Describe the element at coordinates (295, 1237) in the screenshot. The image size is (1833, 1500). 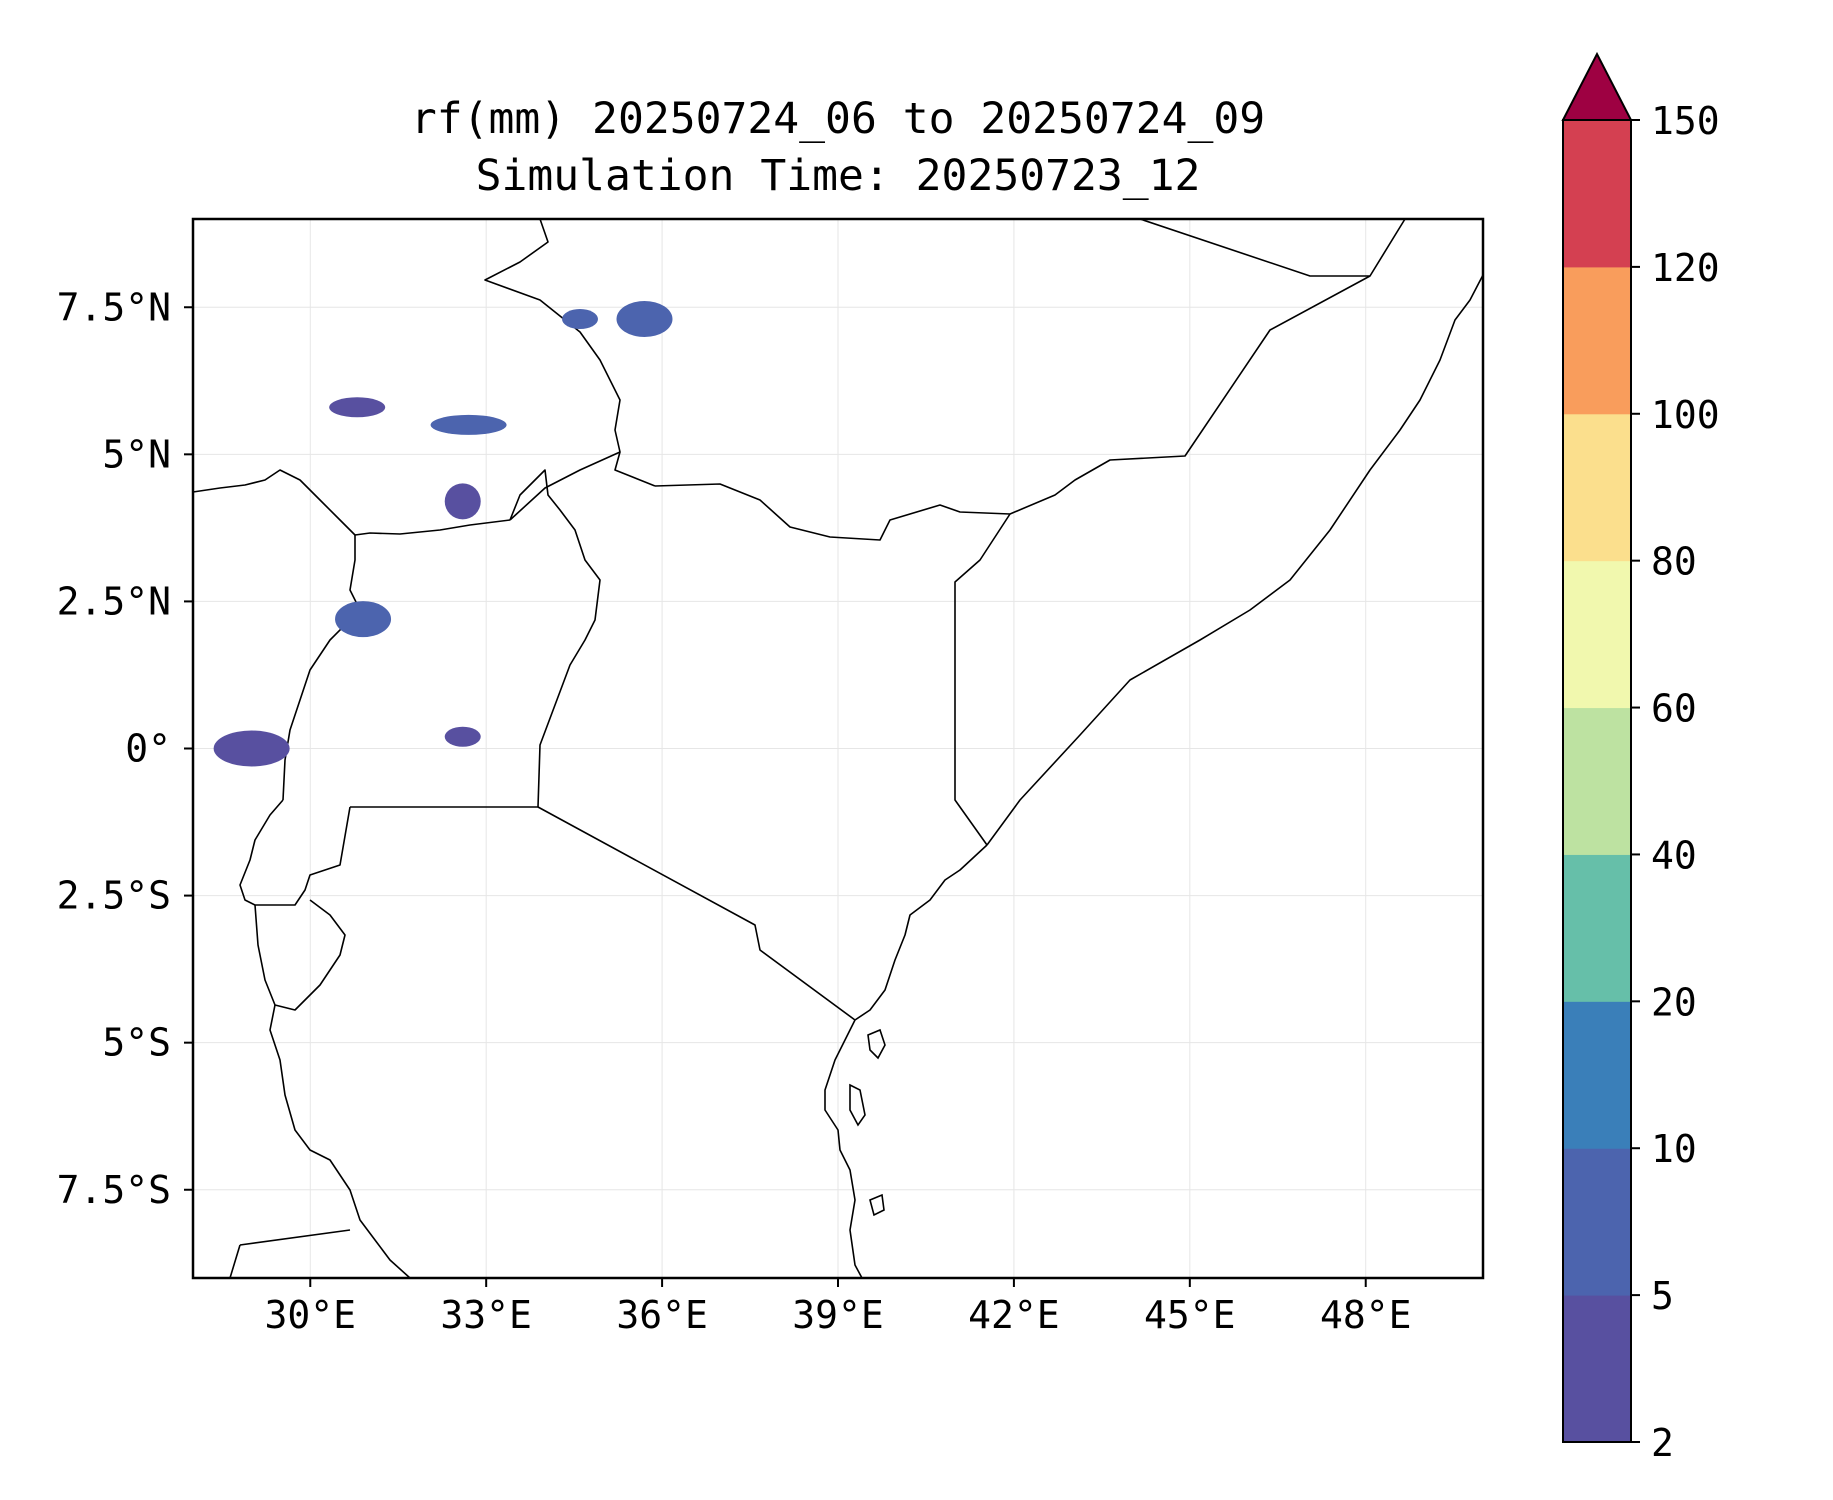
I see `border-tanzania-zambia` at that location.